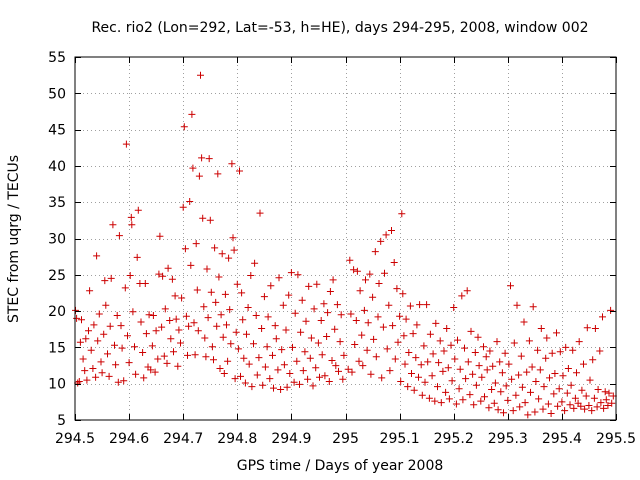 The width and height of the screenshot is (640, 480). Describe the element at coordinates (57, 240) in the screenshot. I see `y-tick-label: 30` at that location.